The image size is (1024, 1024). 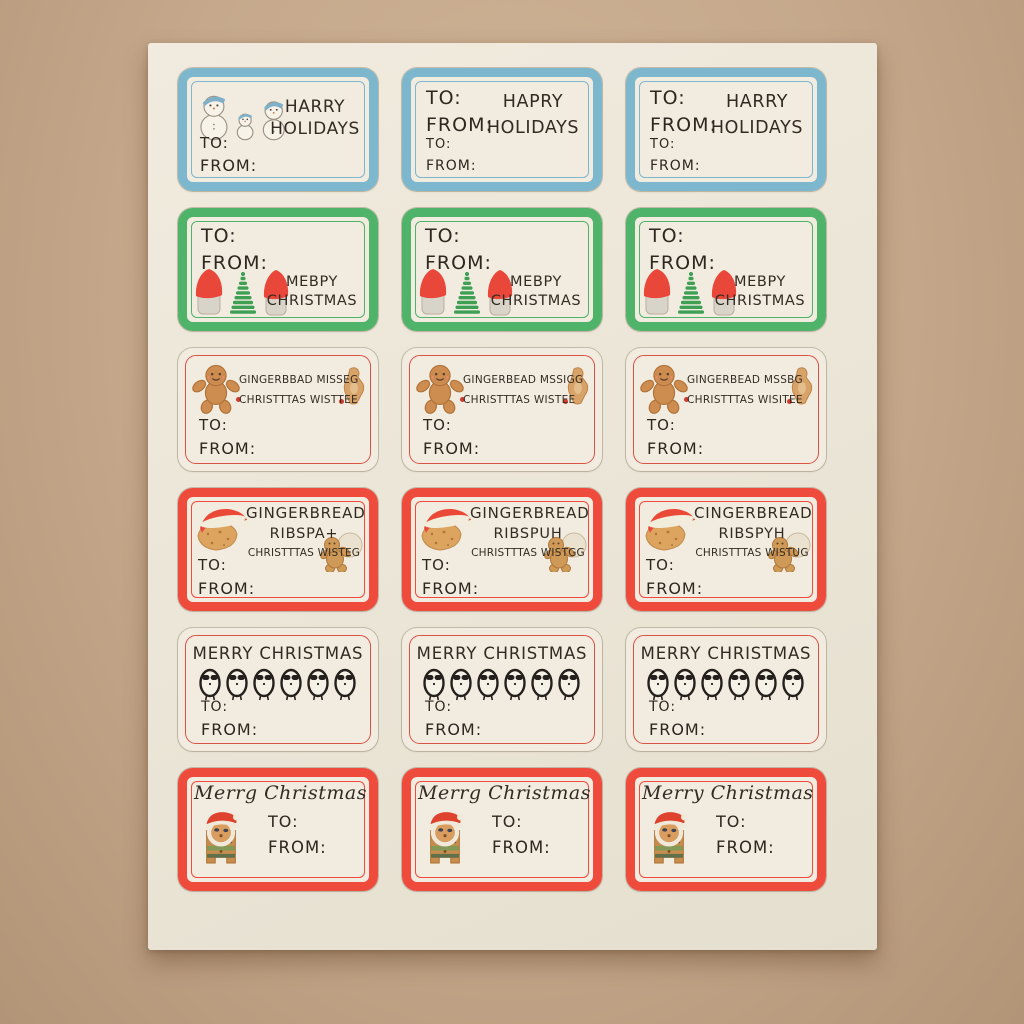 I want to click on tag-heading-line: RIBSPA+, so click(x=304, y=534).